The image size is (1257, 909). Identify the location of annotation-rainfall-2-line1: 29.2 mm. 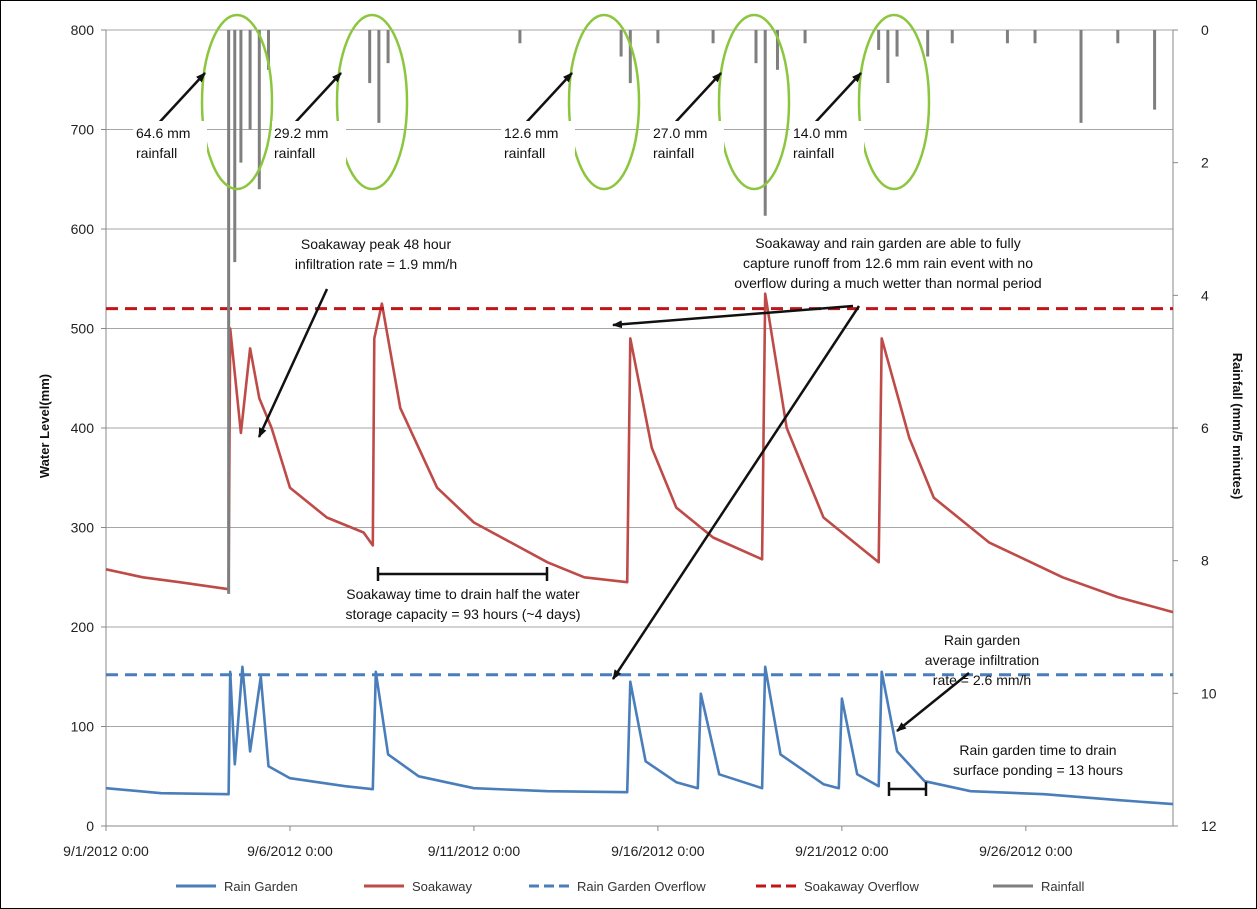
(301, 133).